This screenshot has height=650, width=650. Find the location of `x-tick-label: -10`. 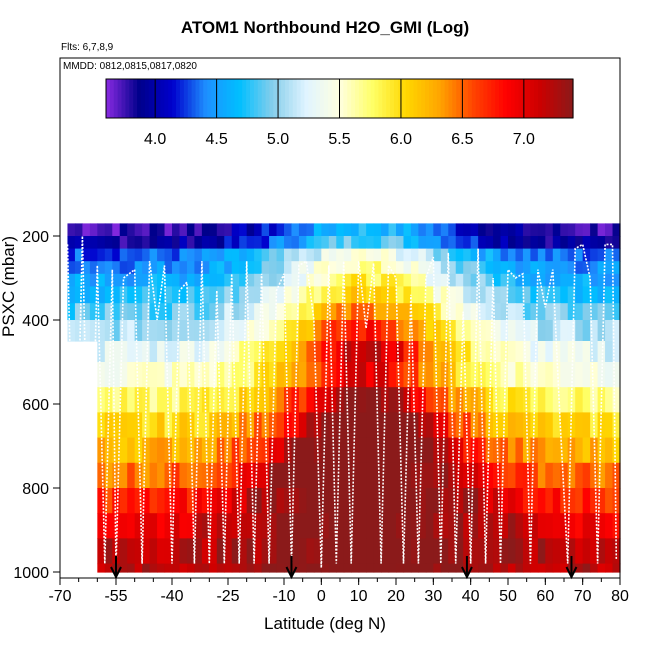

x-tick-label: -10 is located at coordinates (283, 596).